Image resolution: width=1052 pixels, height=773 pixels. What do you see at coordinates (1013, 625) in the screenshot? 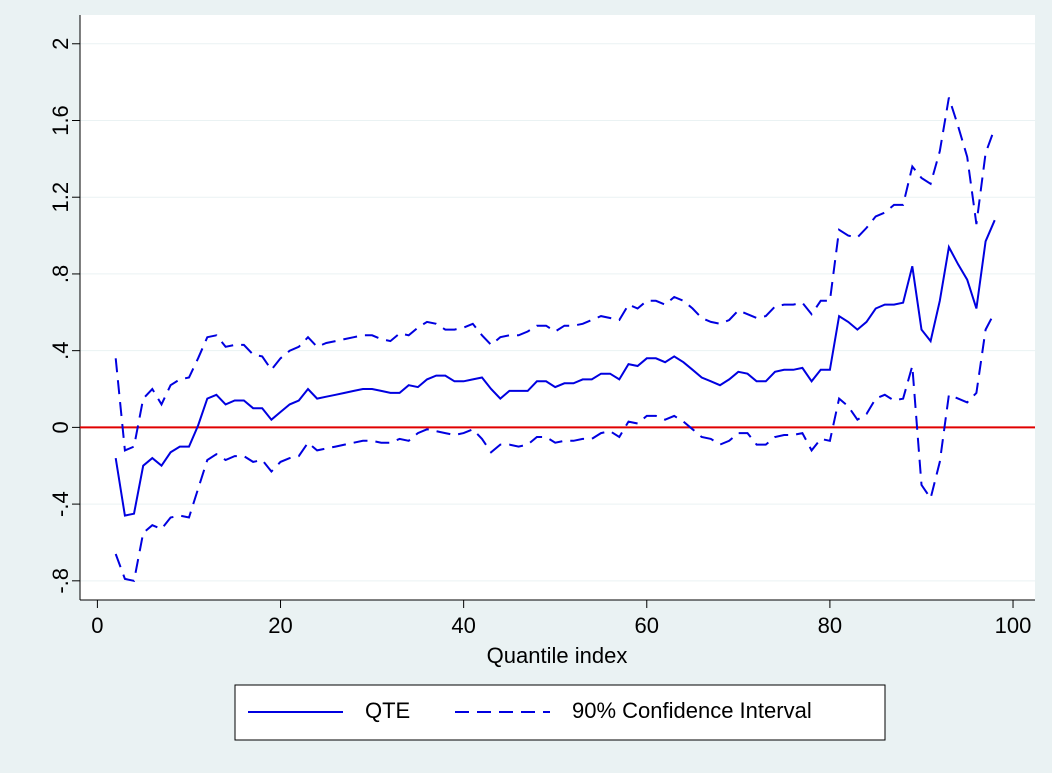
I see `x-tick-label: 100` at bounding box center [1013, 625].